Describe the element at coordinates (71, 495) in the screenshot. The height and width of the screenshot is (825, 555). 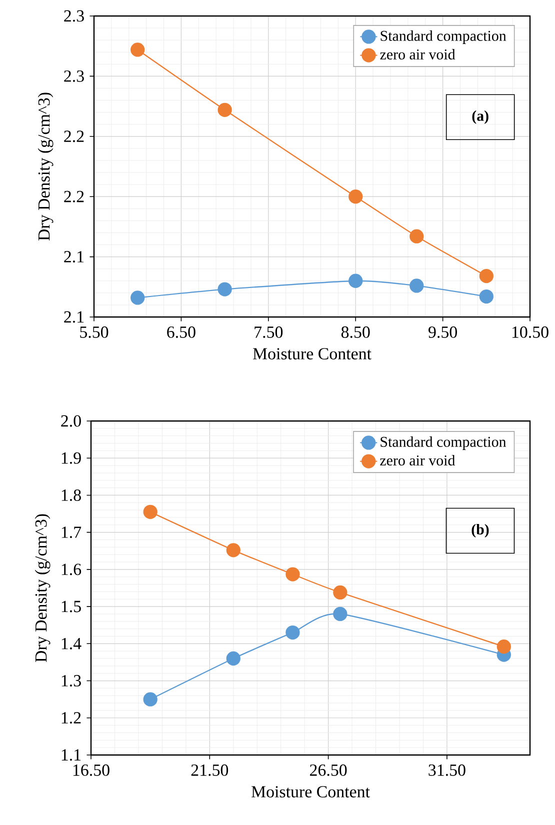
I see `y-tick-label: 1.8` at that location.